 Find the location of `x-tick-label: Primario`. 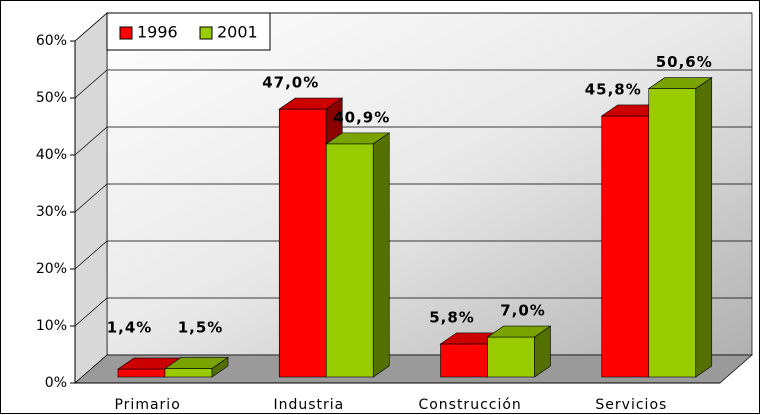

x-tick-label: Primario is located at coordinates (147, 405).